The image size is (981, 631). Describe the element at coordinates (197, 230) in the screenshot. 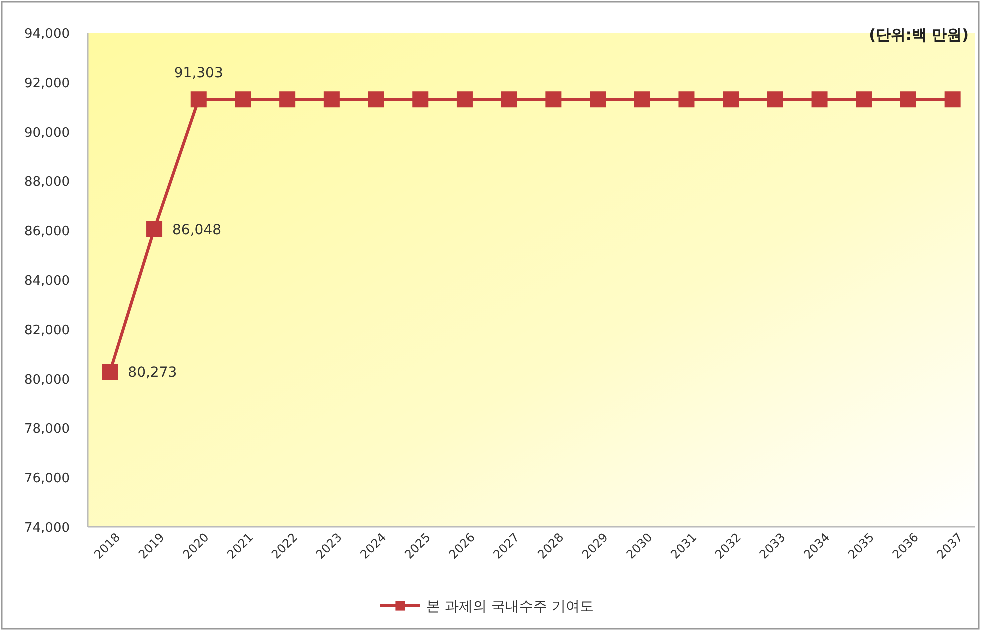

I see `data-label: 86,048` at that location.